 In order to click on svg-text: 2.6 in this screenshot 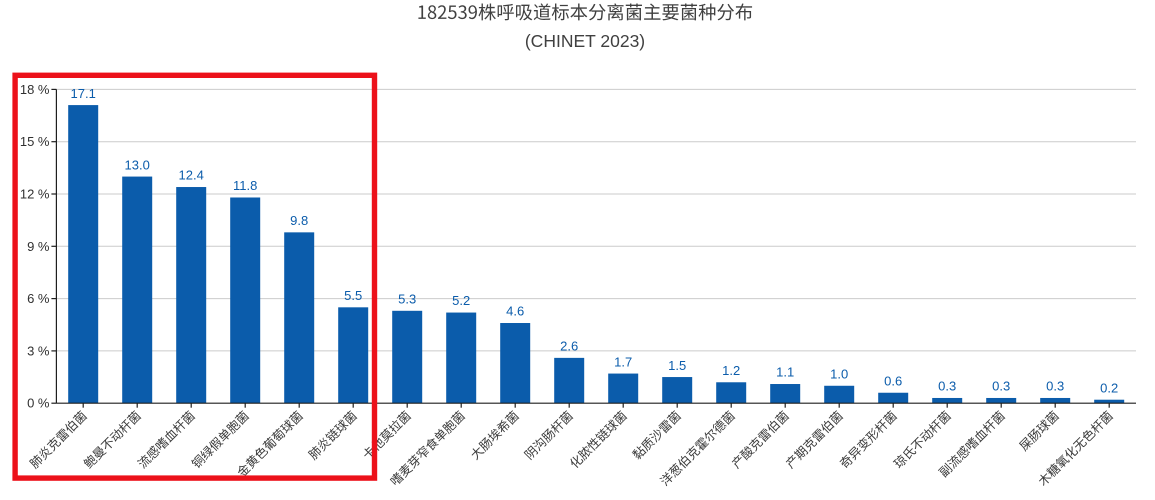, I will do `click(569, 346)`.